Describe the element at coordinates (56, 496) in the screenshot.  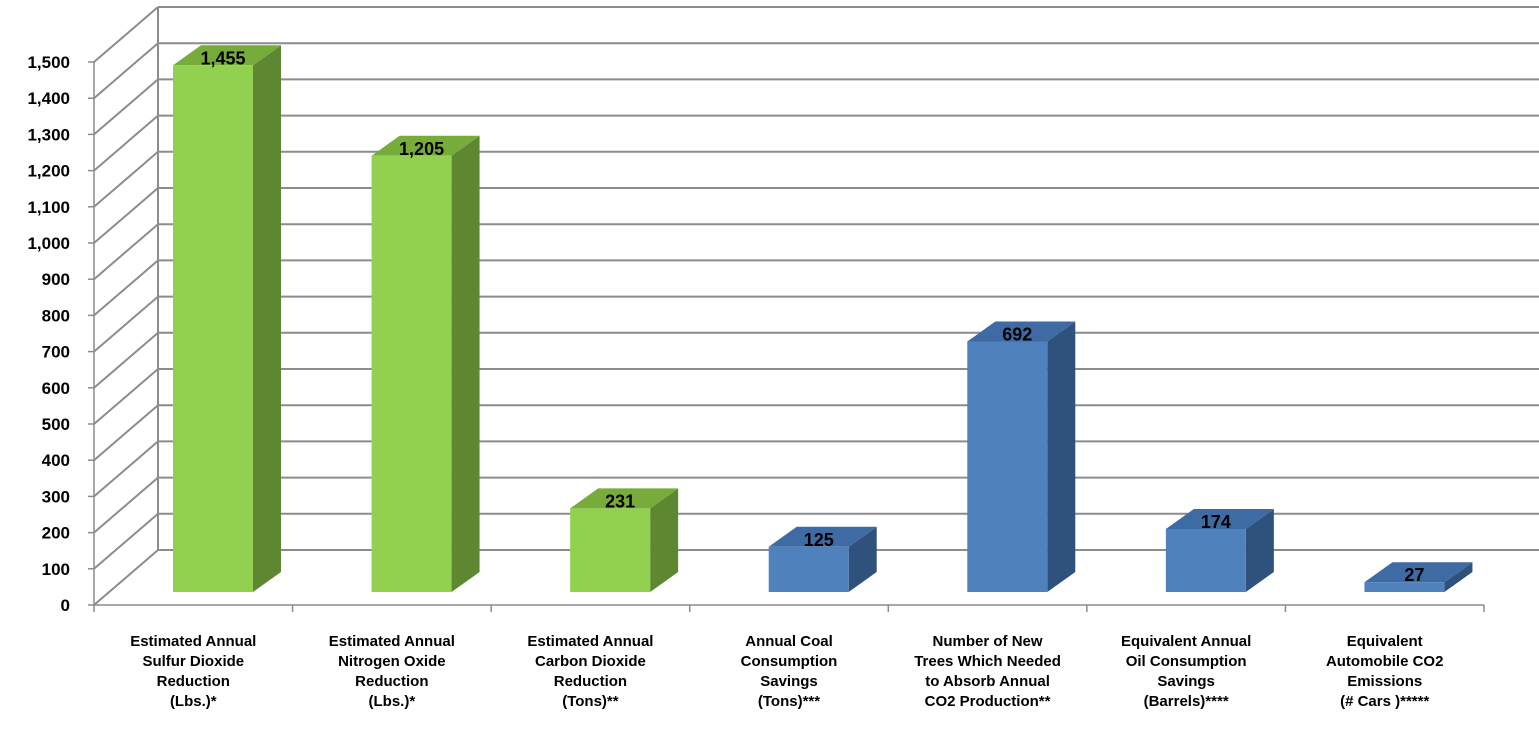
I see `y-tick-label: 300` at that location.